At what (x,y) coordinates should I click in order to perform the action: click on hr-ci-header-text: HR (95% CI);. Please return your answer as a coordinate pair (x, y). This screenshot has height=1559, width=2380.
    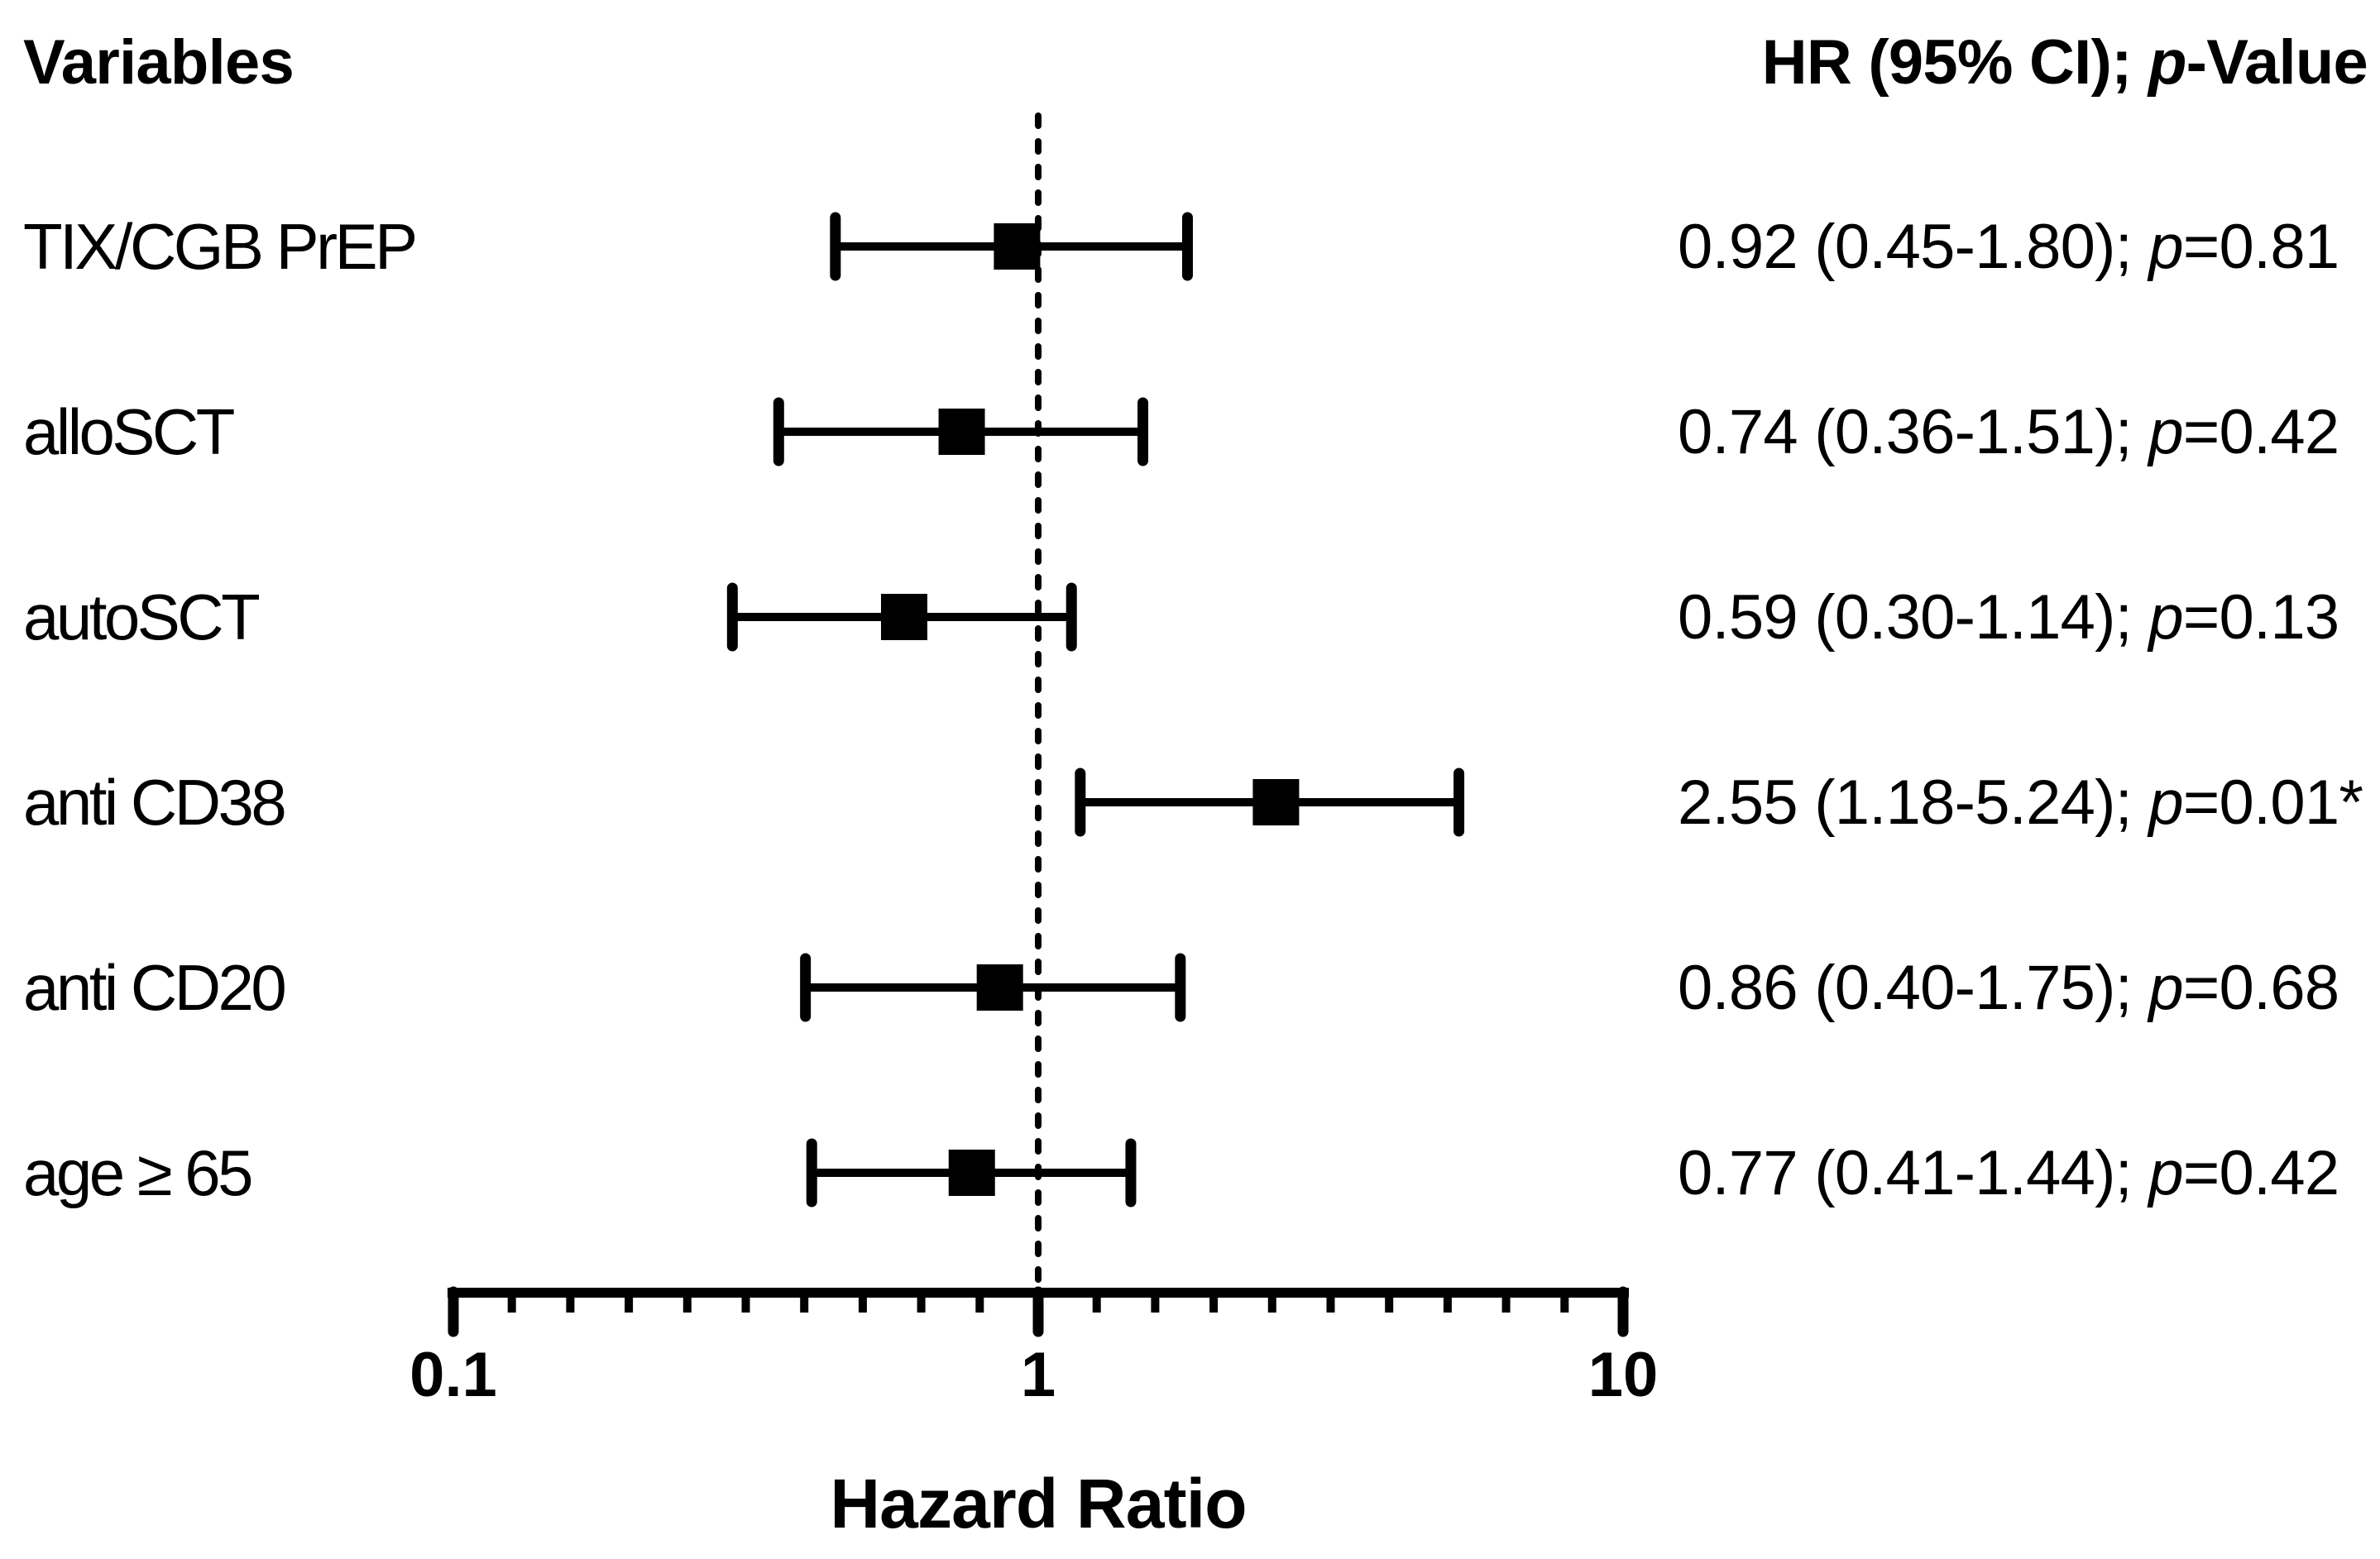
    Looking at the image, I should click on (1954, 62).